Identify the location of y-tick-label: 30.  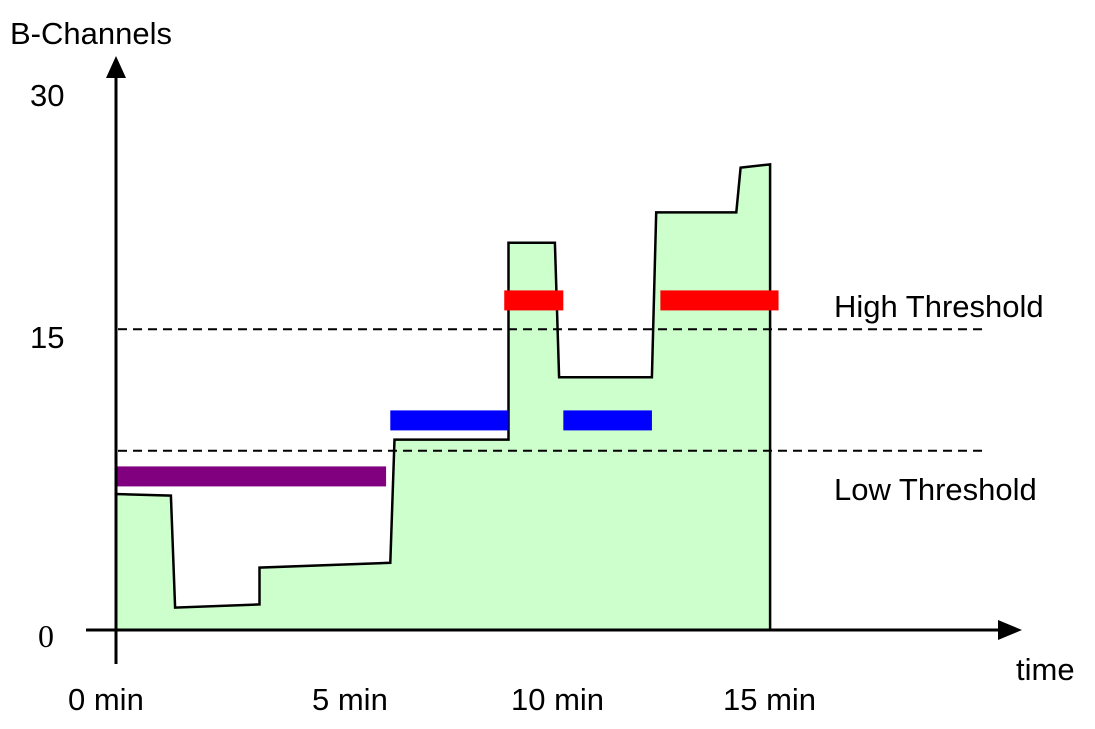
(47, 95).